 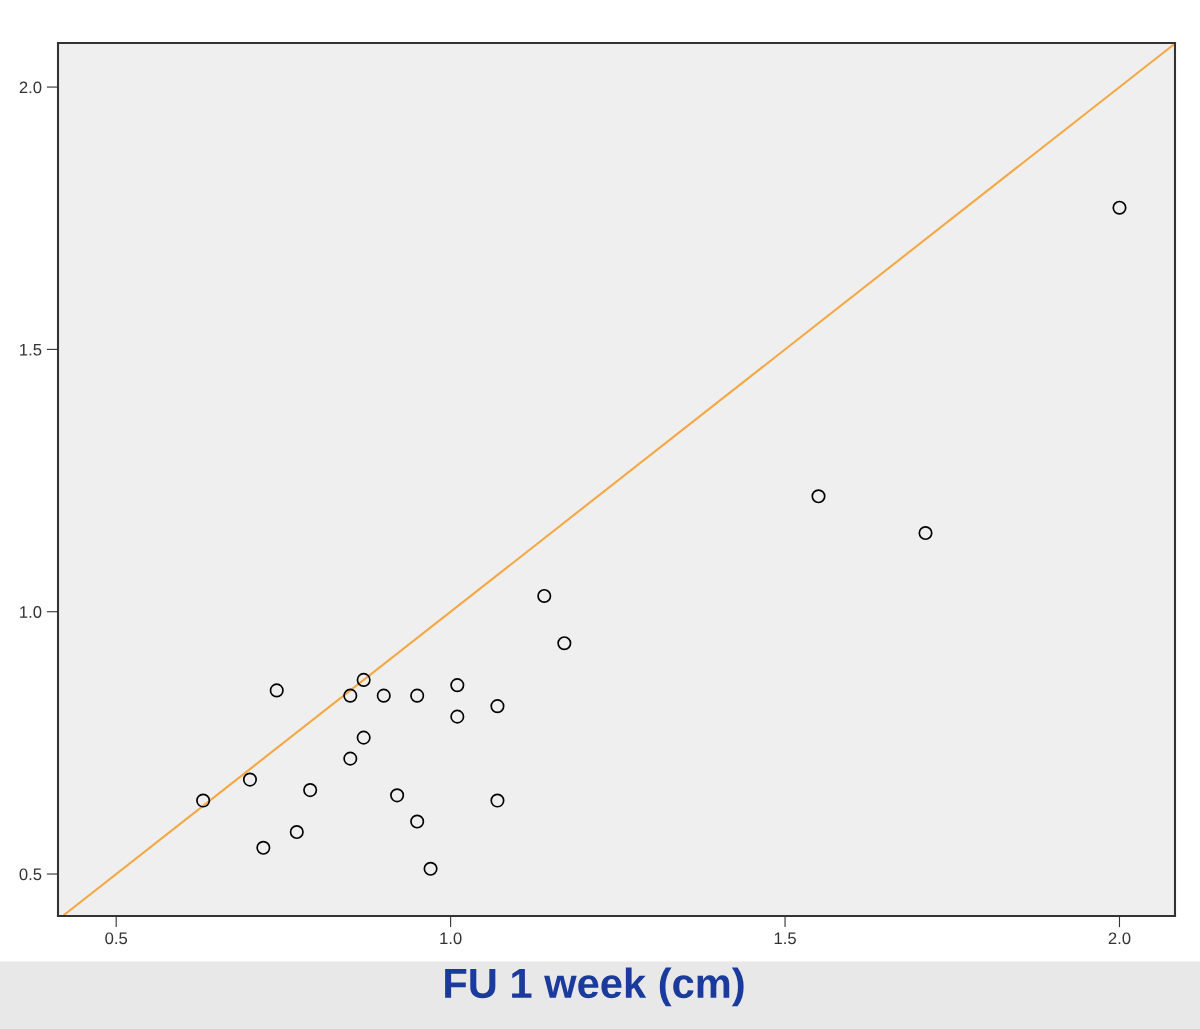 I want to click on x-tick-label: 1.0, so click(x=451, y=938).